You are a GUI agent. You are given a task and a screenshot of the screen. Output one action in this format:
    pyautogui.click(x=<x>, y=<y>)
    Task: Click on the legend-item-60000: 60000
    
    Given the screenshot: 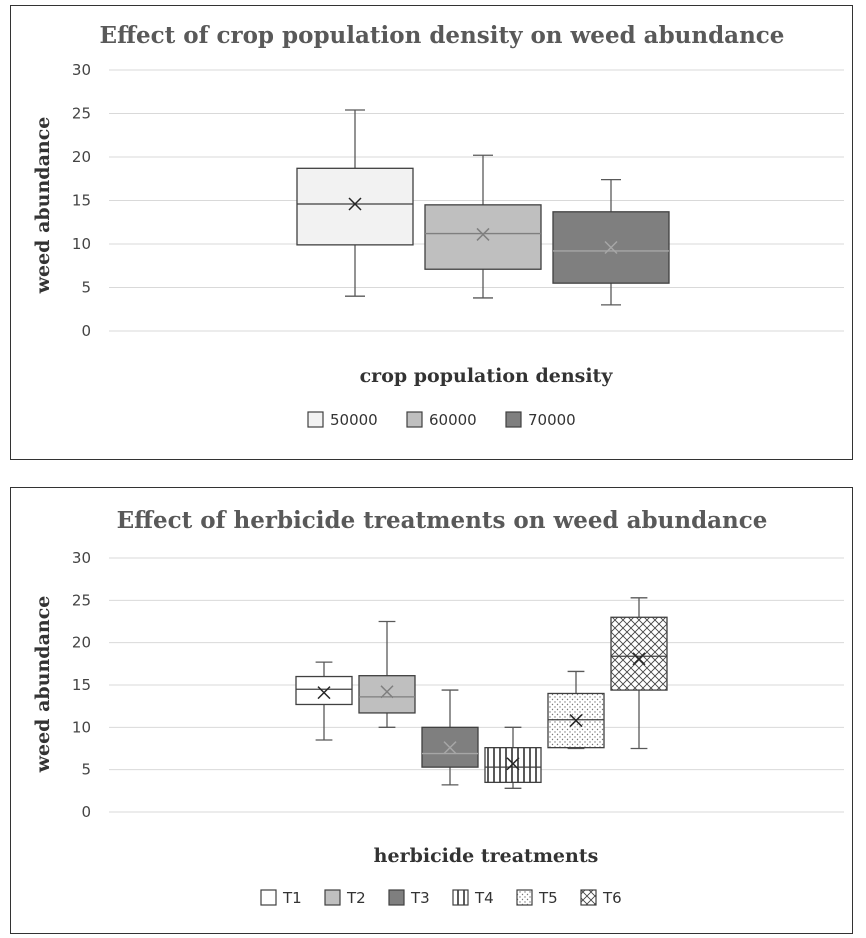 What is the action you would take?
    pyautogui.click(x=441, y=420)
    